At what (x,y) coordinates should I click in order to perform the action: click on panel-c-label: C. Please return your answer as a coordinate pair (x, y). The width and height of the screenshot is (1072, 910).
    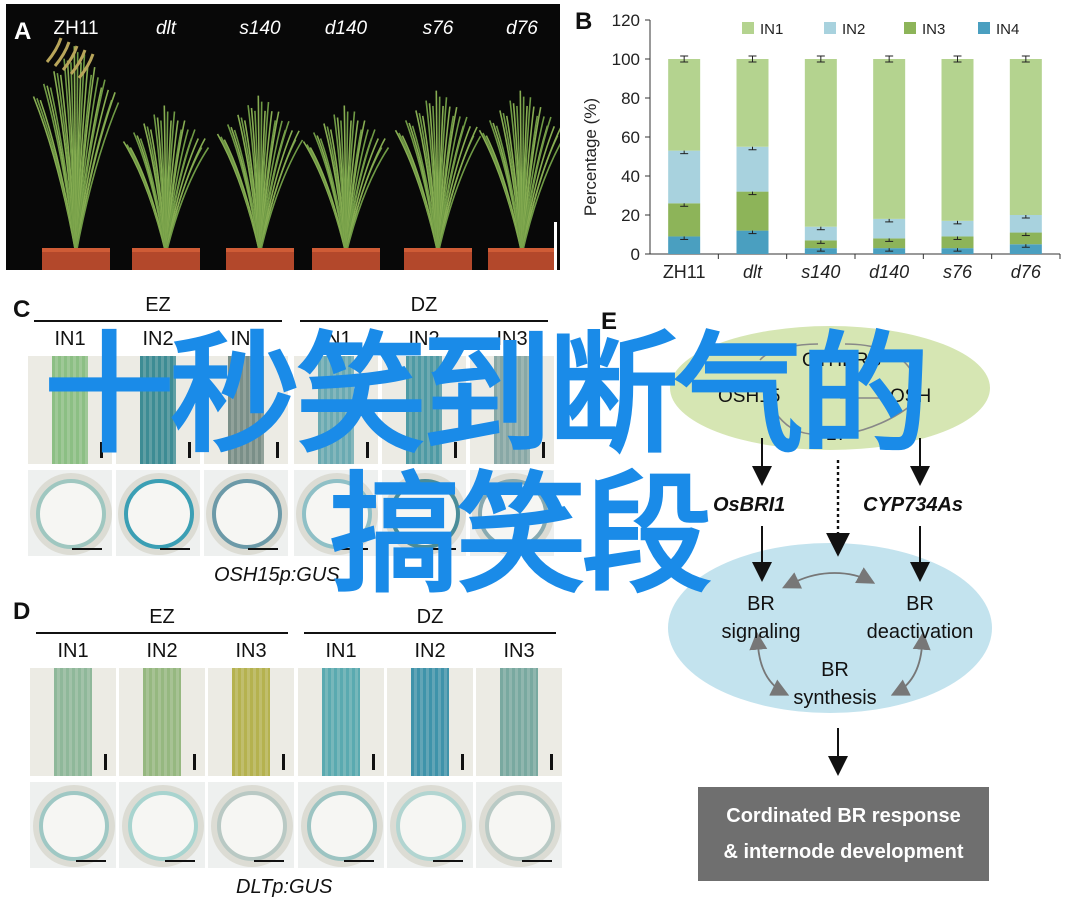
    Looking at the image, I should click on (22, 309).